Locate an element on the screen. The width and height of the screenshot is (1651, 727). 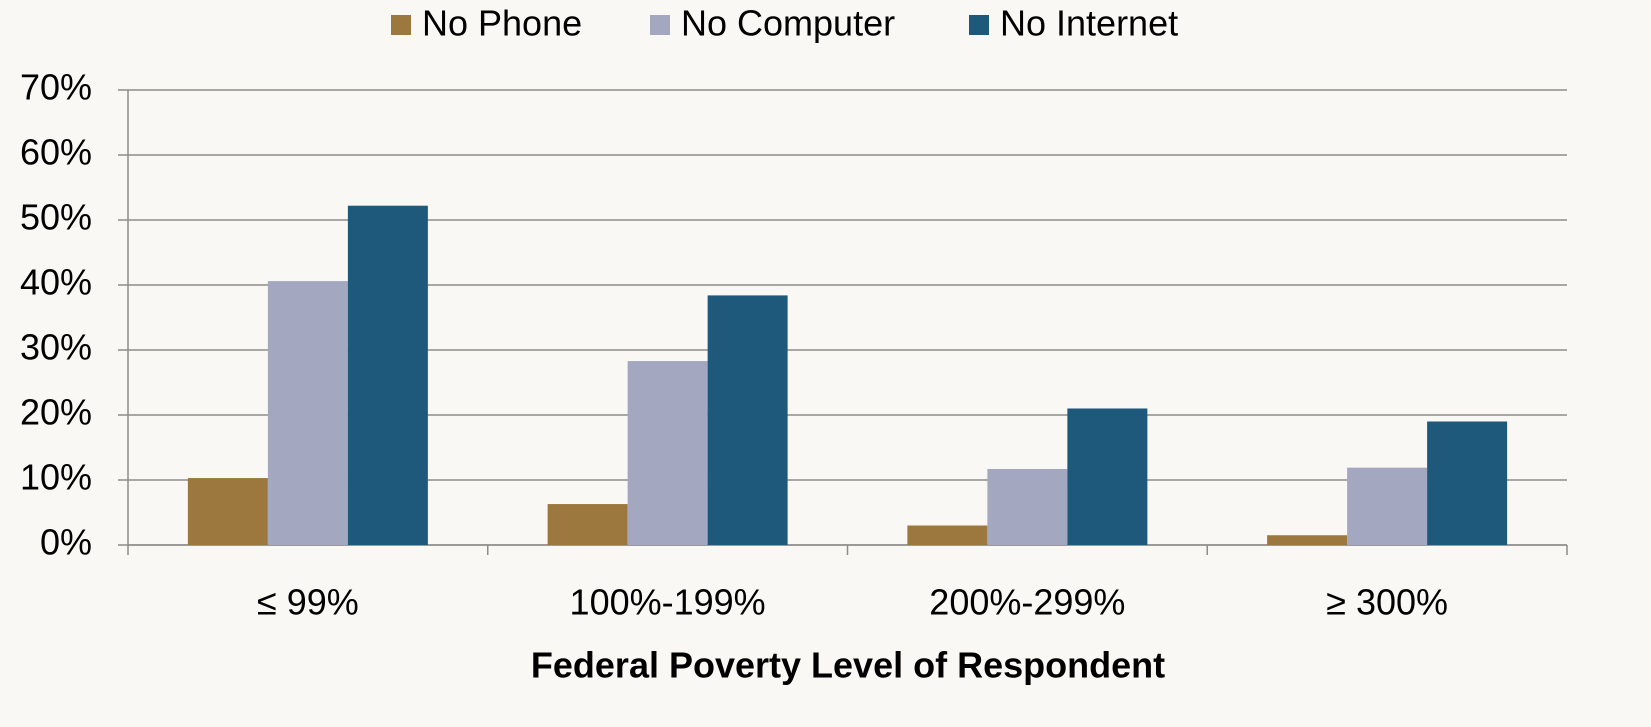
legend-label: No Phone is located at coordinates (502, 23).